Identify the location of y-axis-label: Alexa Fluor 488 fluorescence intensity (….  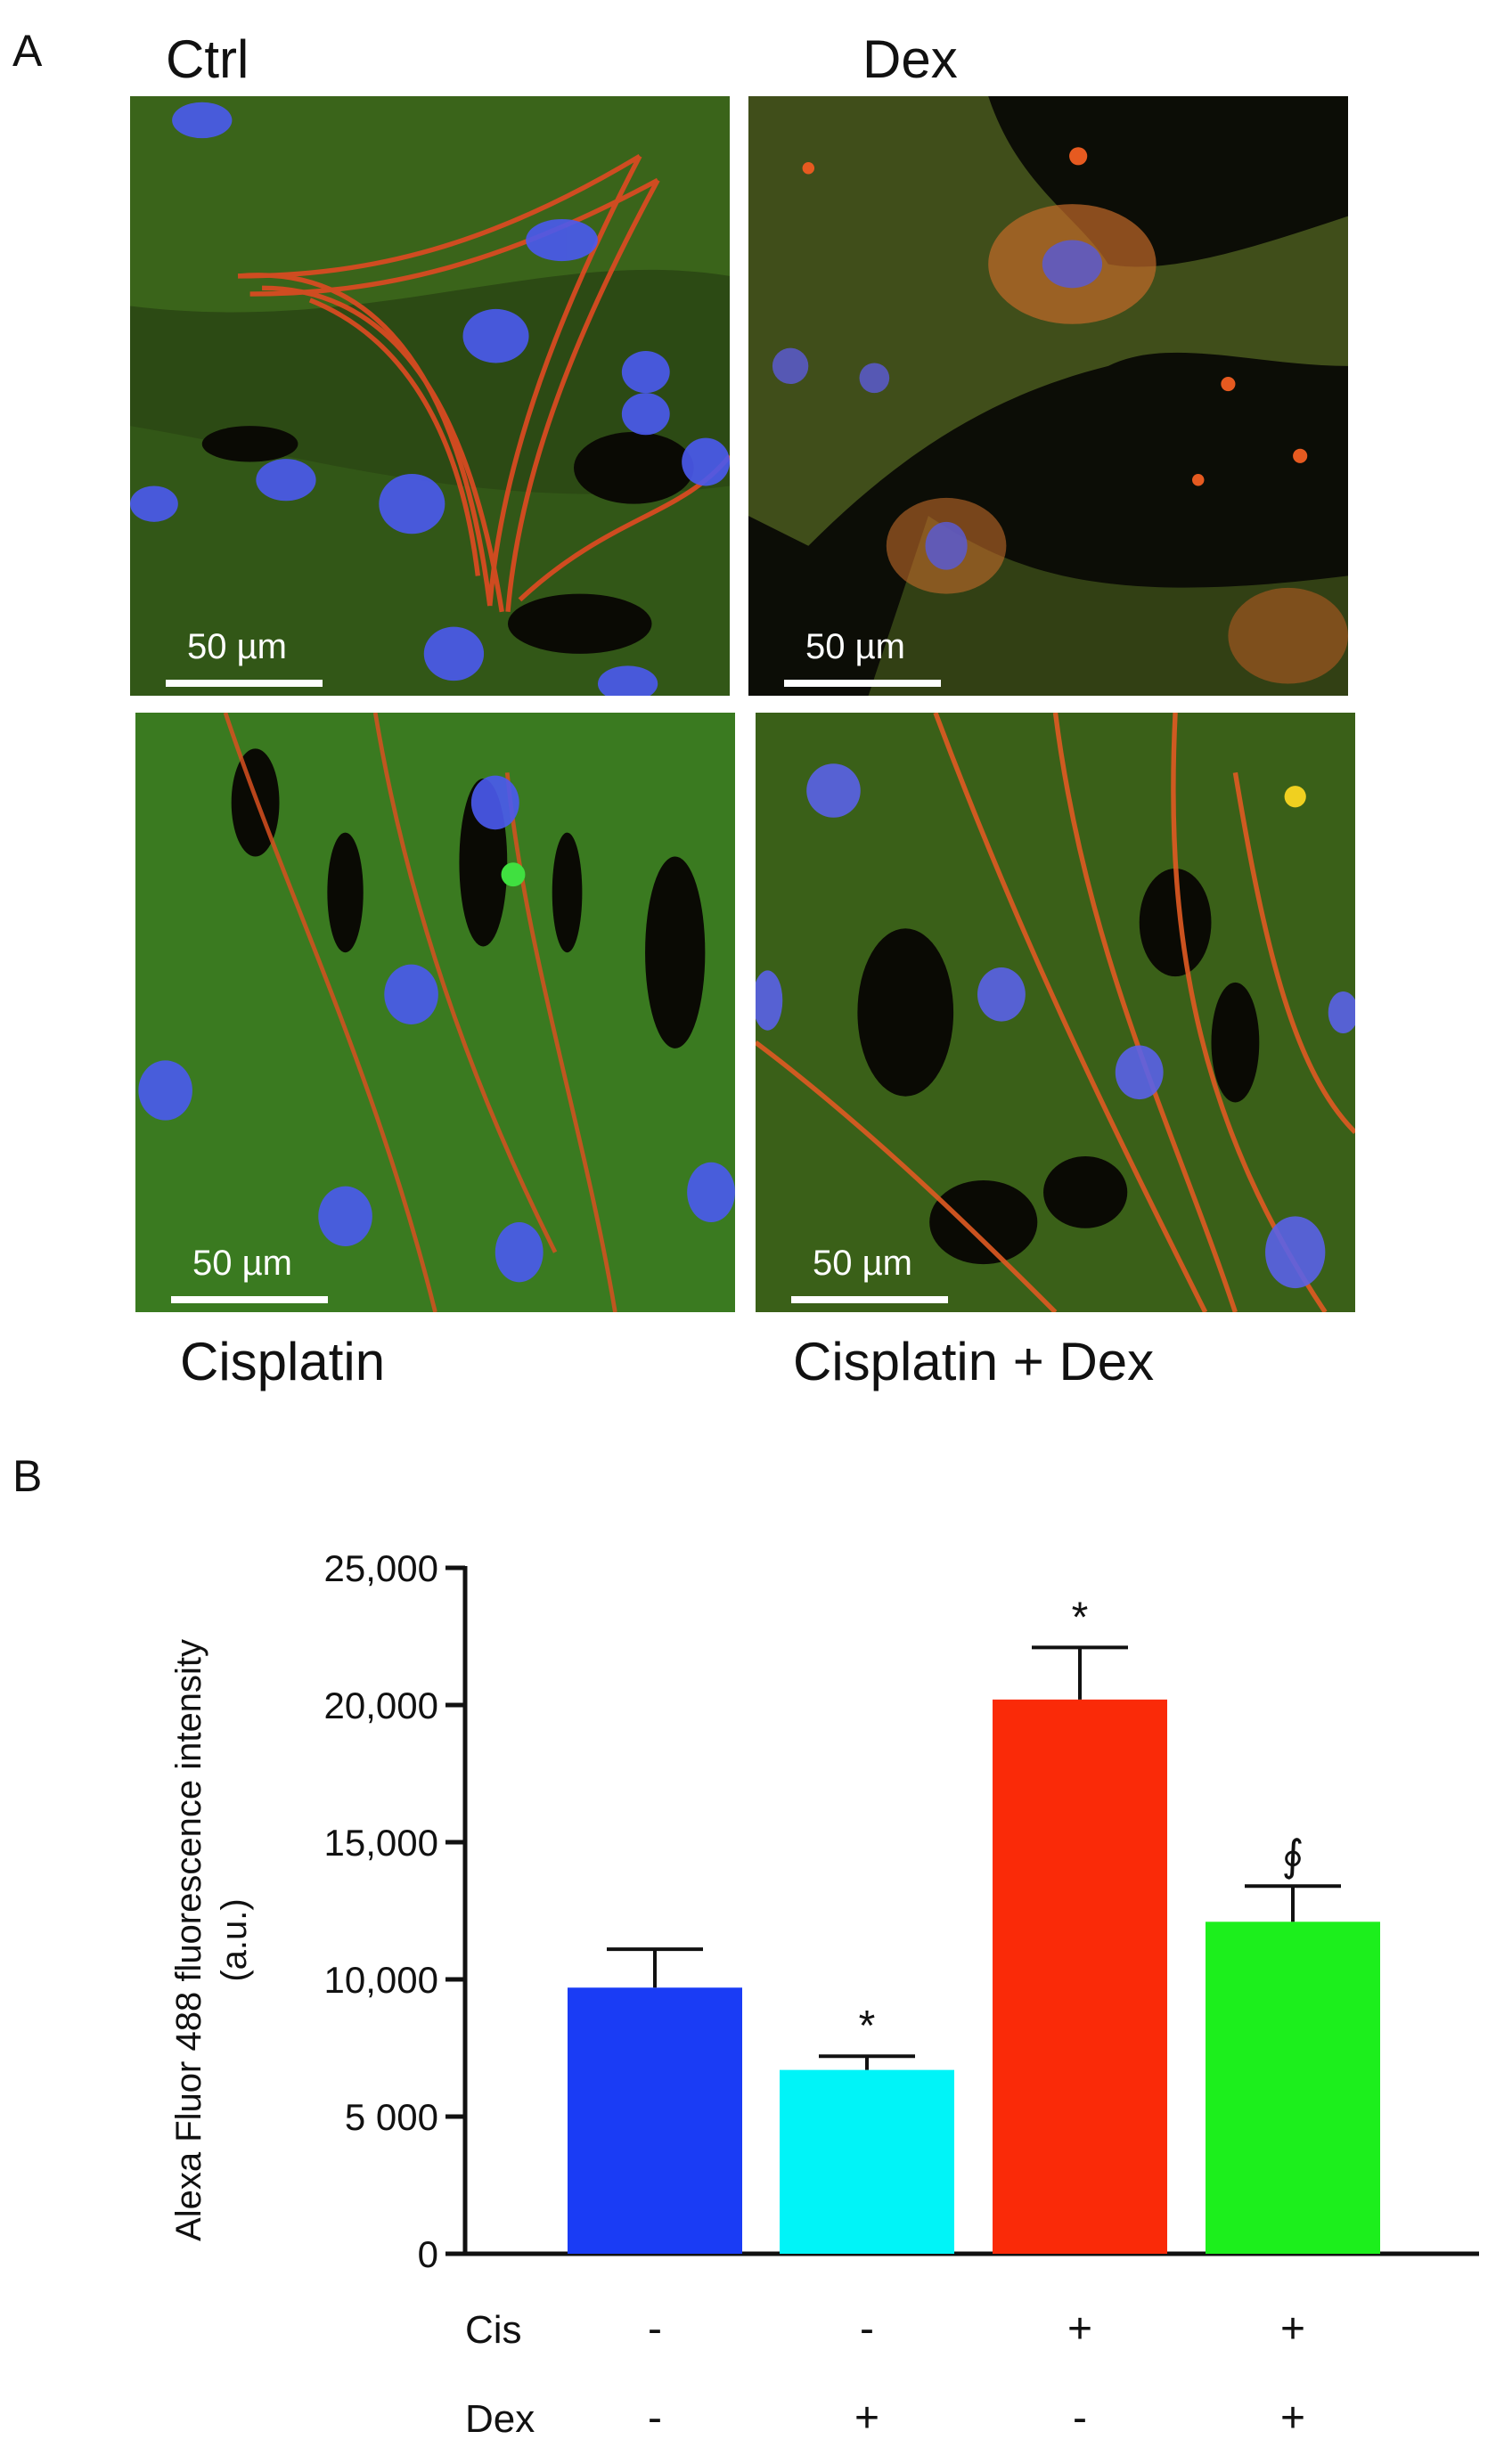
(211, 1940).